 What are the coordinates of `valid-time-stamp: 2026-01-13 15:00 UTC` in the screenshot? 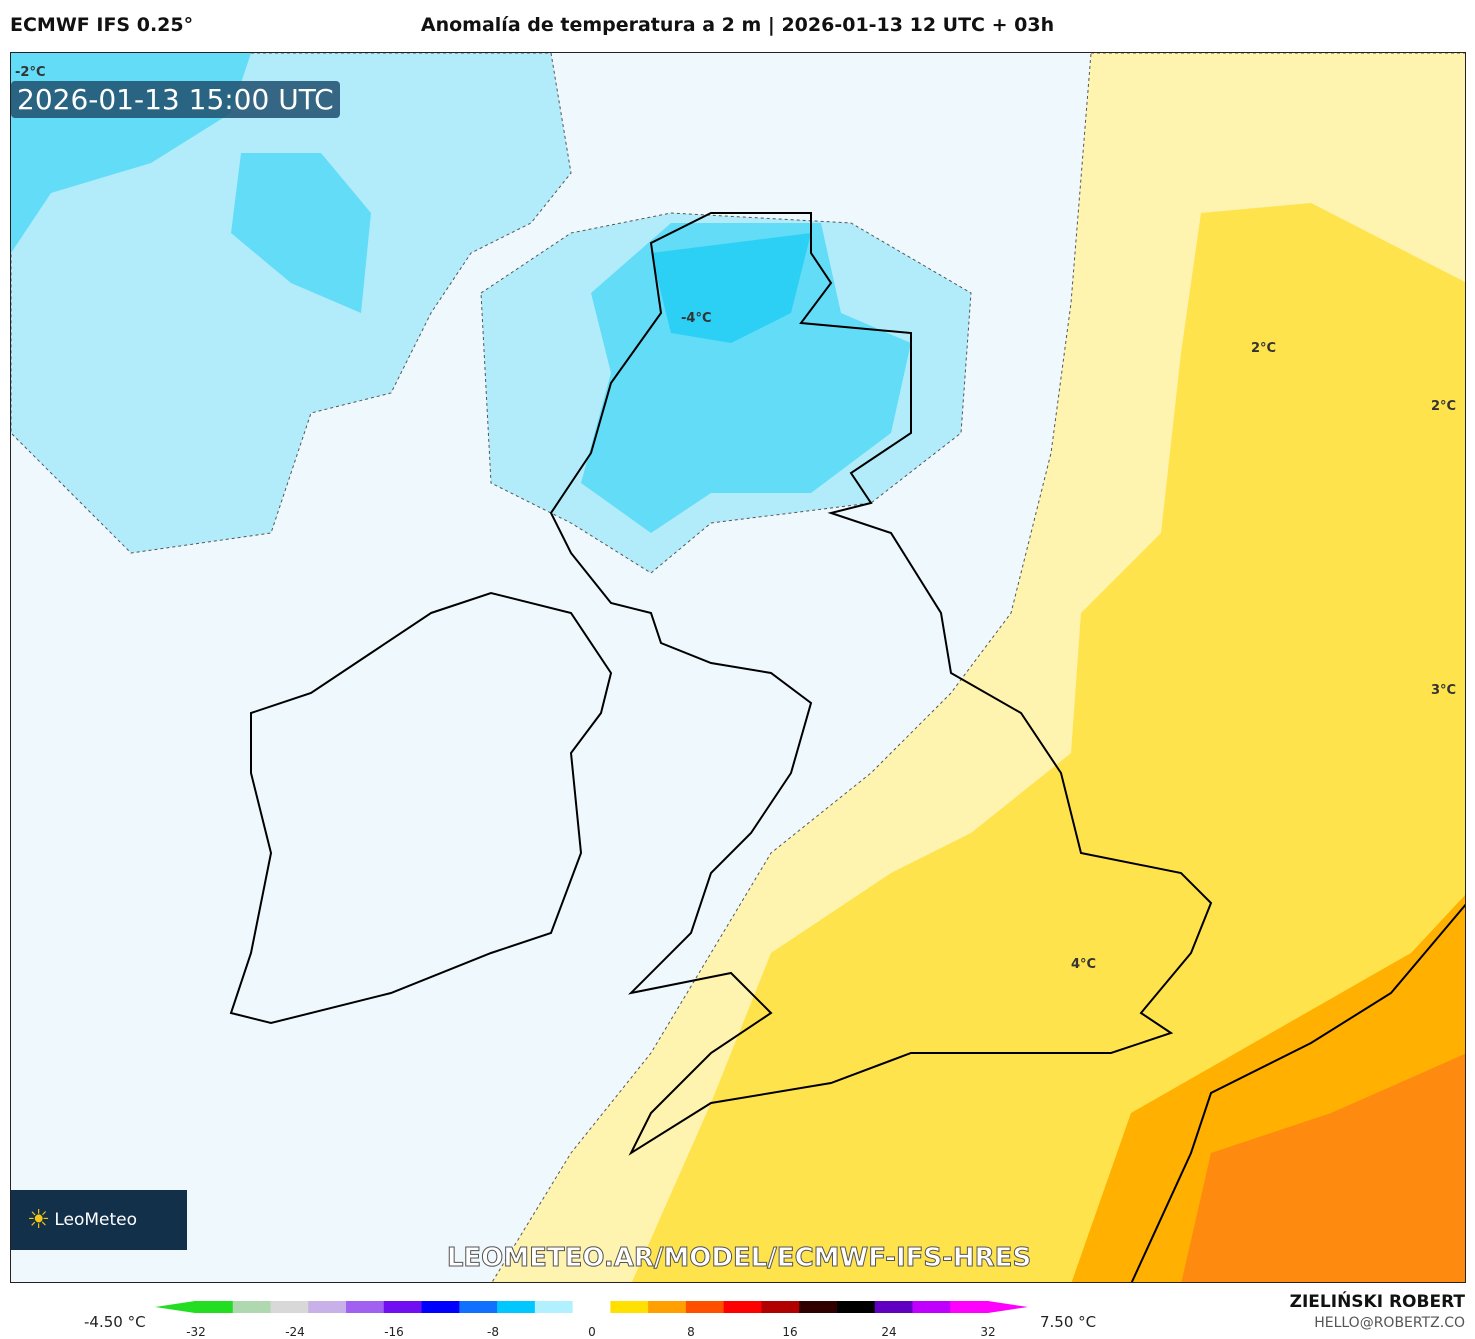 It's located at (175, 99).